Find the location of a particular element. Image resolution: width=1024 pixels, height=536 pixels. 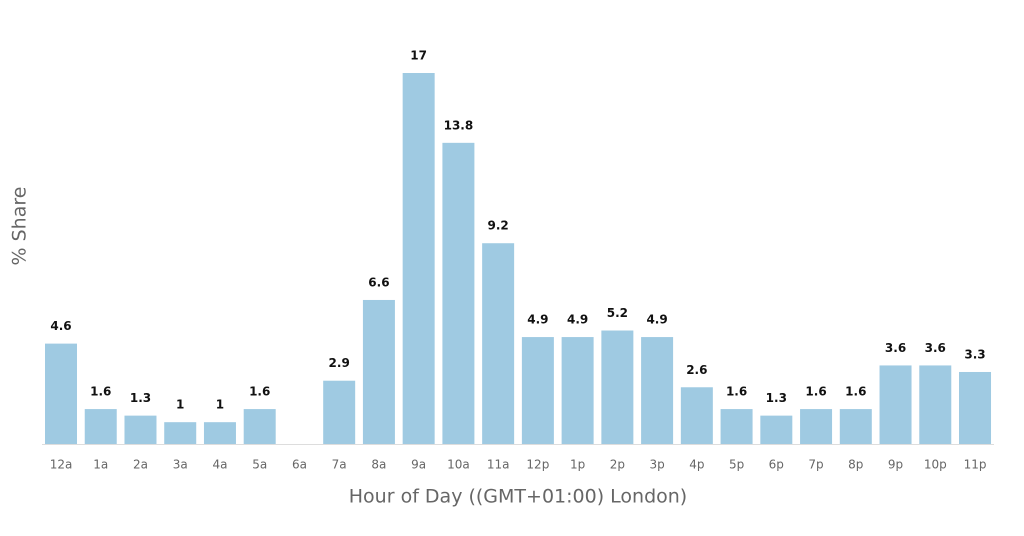

value-label: 4.6 is located at coordinates (60, 326).